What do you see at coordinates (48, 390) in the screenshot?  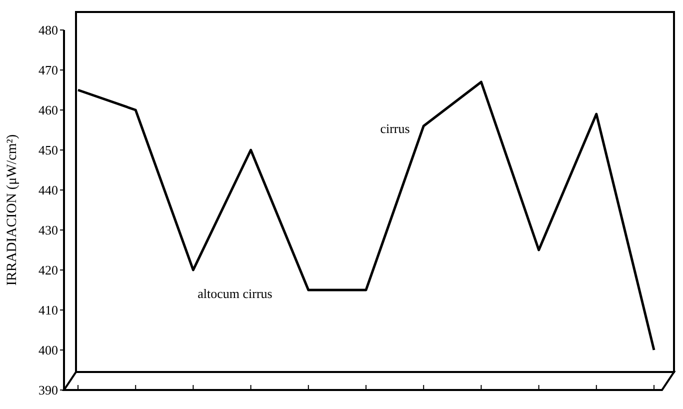 I see `y-tick-label: 390` at bounding box center [48, 390].